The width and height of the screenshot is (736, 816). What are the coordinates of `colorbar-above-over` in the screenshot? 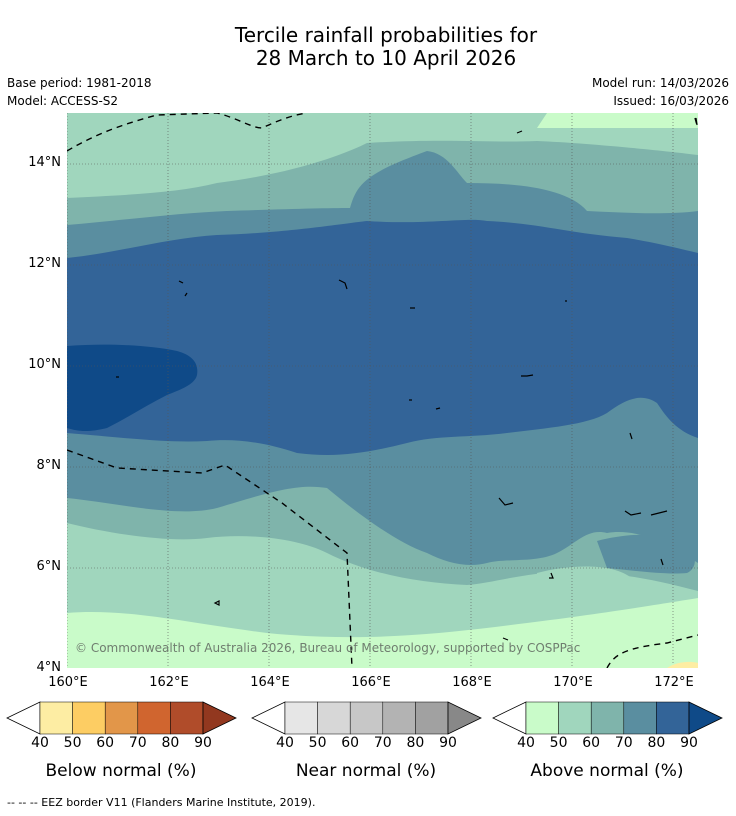 It's located at (705, 718).